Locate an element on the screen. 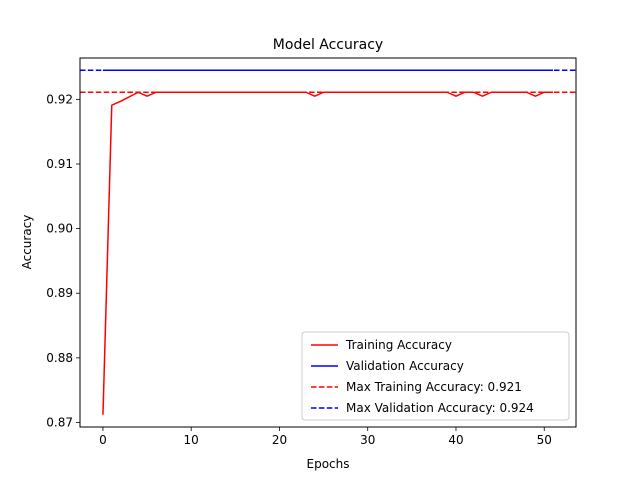 Image resolution: width=640 pixels, height=480 pixels. y-axis-label: Accuracy is located at coordinates (27, 242).